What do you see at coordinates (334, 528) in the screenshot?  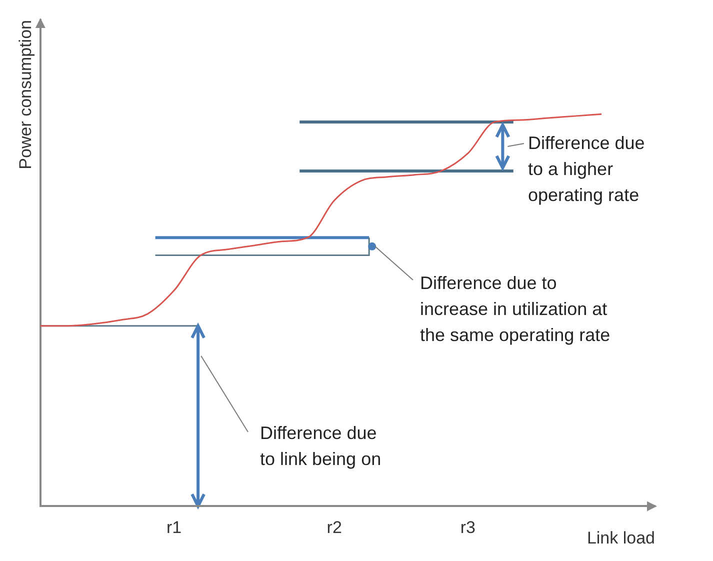 I see `x-tick-label: r2` at bounding box center [334, 528].